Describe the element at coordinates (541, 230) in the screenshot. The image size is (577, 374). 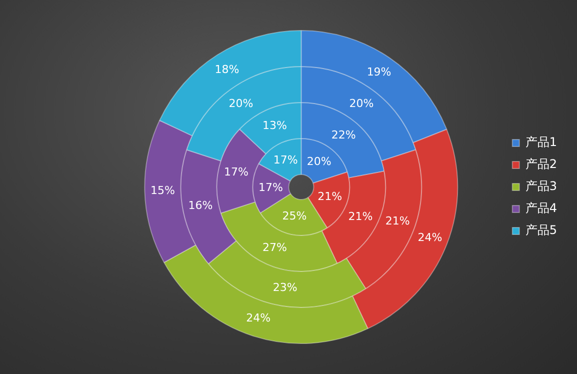
I see `legend-label: 产品5` at that location.